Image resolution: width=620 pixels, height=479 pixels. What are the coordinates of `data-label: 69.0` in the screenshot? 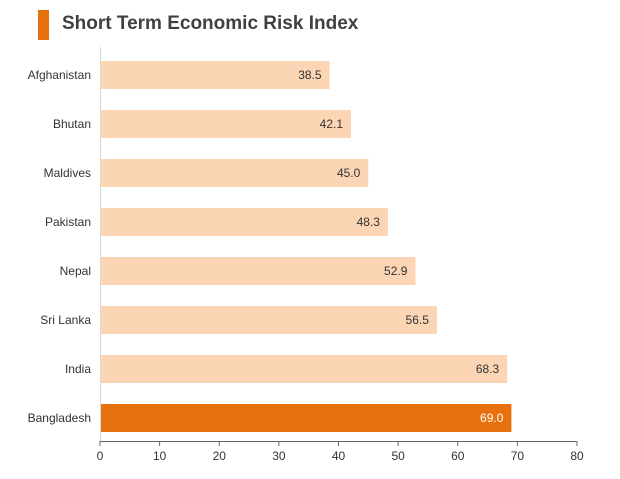 It's located at (492, 418).